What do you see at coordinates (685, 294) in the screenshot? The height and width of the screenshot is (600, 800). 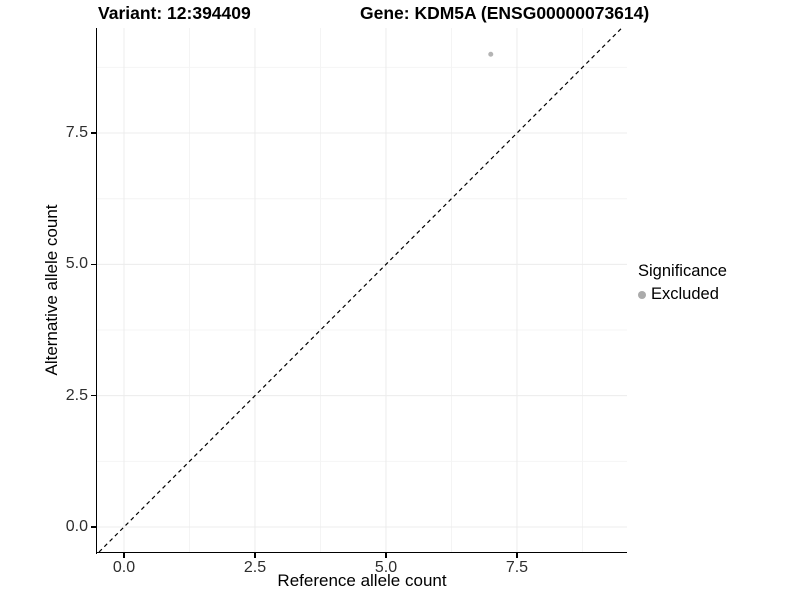 I see `legend-item-label: Excluded` at bounding box center [685, 294].